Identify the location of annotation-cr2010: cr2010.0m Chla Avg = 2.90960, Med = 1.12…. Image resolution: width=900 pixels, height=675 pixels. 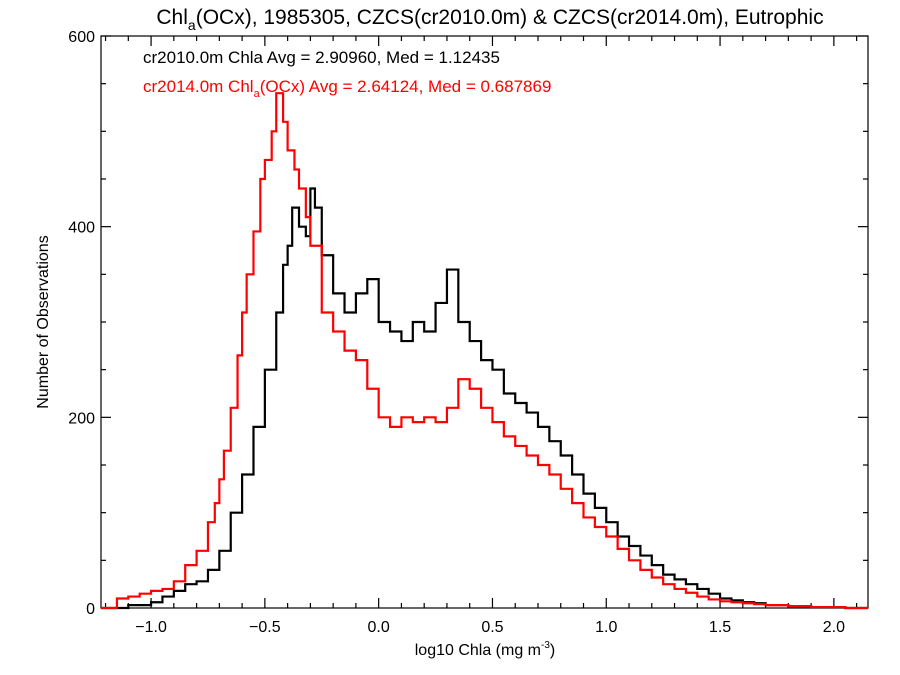
(321, 57).